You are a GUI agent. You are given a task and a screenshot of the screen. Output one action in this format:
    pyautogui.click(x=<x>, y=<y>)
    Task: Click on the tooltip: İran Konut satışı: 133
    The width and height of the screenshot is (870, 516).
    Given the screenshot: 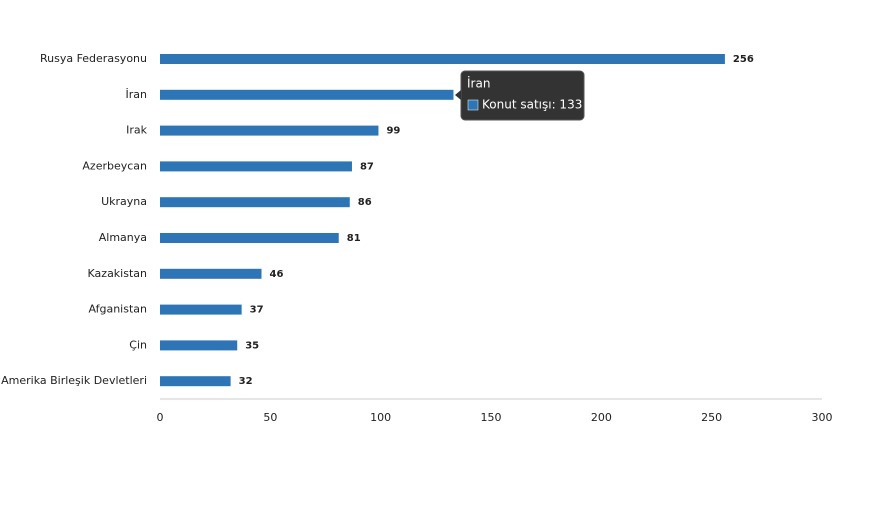 What is the action you would take?
    pyautogui.click(x=520, y=95)
    